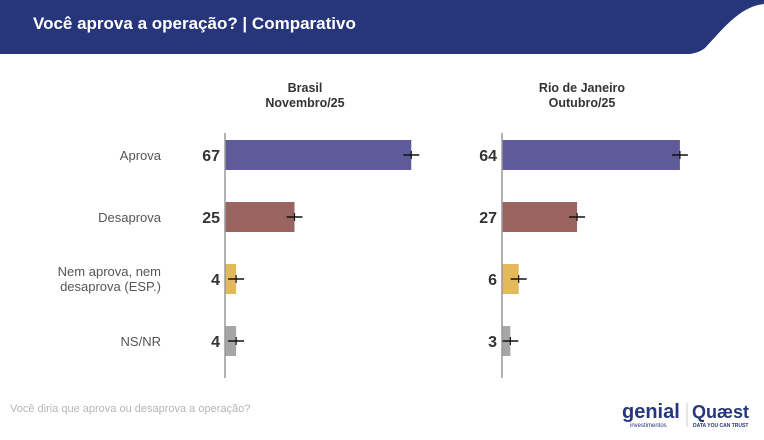  What do you see at coordinates (720, 412) in the screenshot?
I see `svg-text: Quæst` at bounding box center [720, 412].